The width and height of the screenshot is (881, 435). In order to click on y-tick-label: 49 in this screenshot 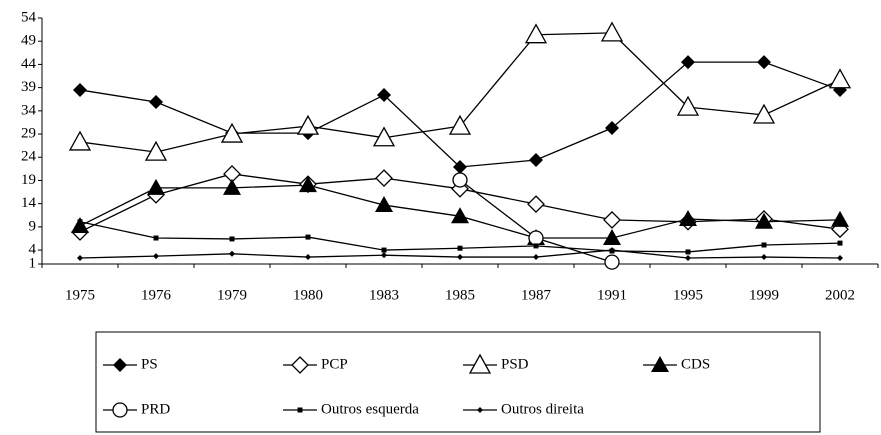, I will do `click(28, 41)`.